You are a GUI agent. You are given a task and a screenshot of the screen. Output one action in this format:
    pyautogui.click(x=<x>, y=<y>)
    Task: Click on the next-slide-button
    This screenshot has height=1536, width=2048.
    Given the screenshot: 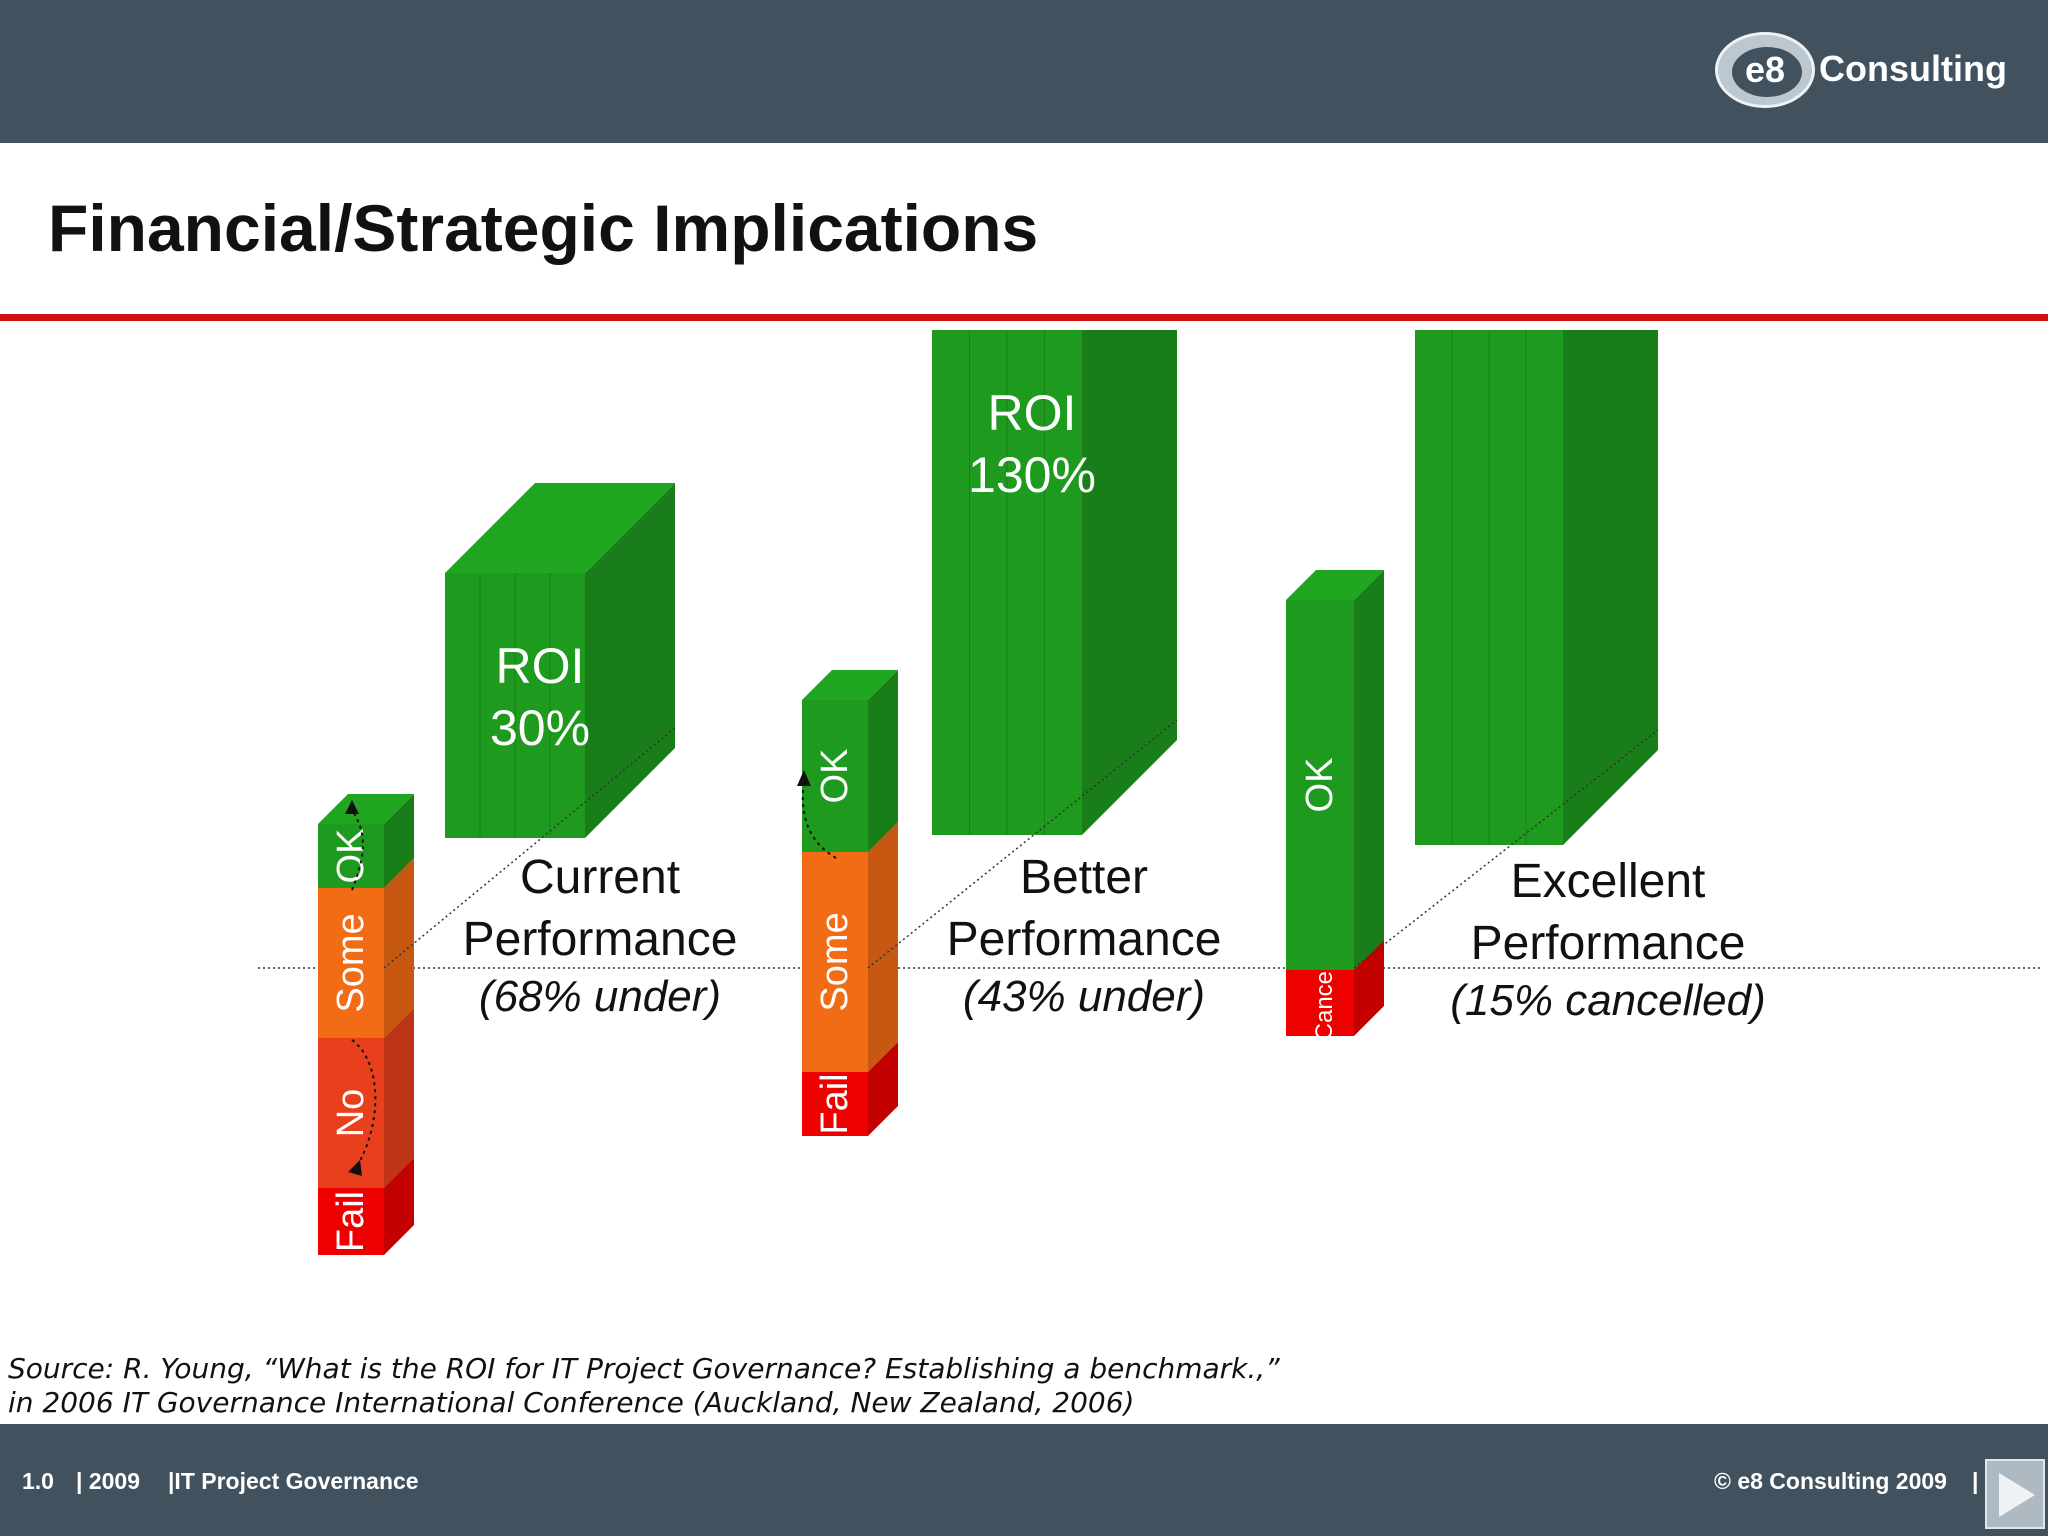 What is the action you would take?
    pyautogui.click(x=2015, y=1494)
    